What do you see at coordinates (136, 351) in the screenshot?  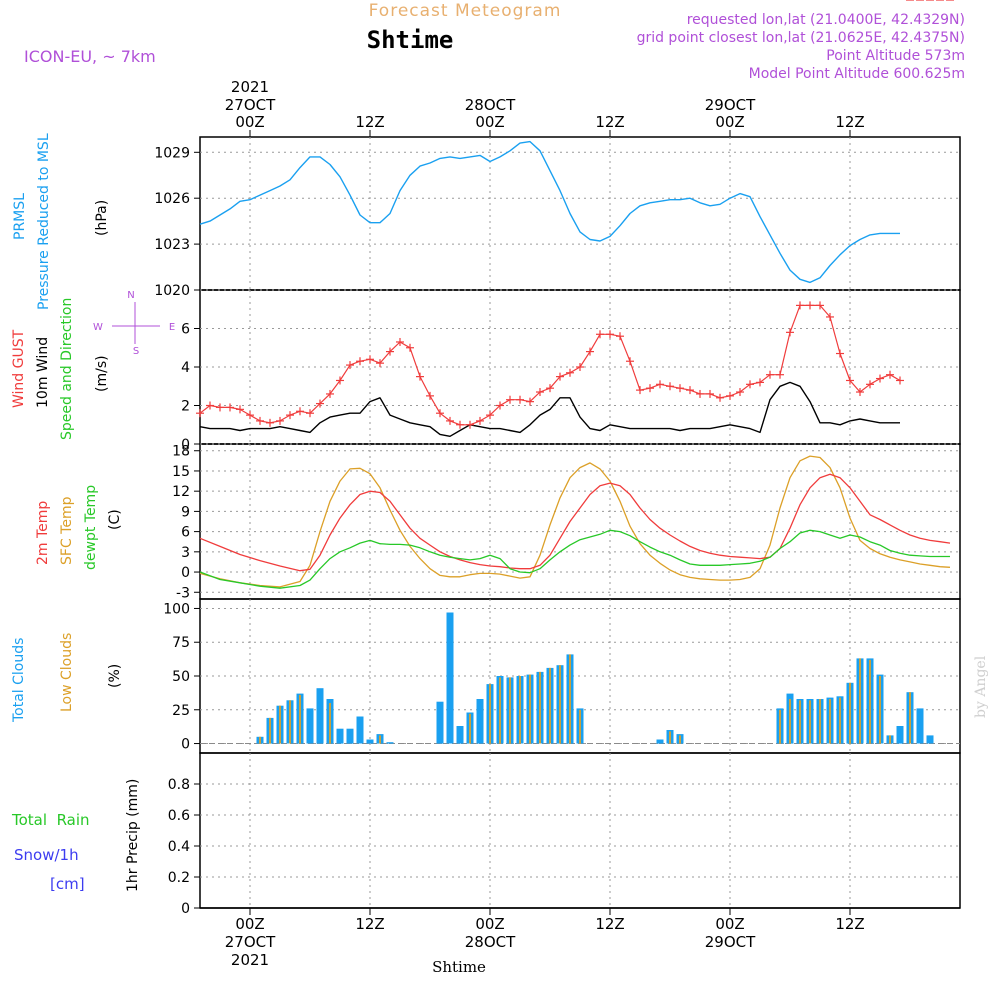 I see `compass-s: S` at bounding box center [136, 351].